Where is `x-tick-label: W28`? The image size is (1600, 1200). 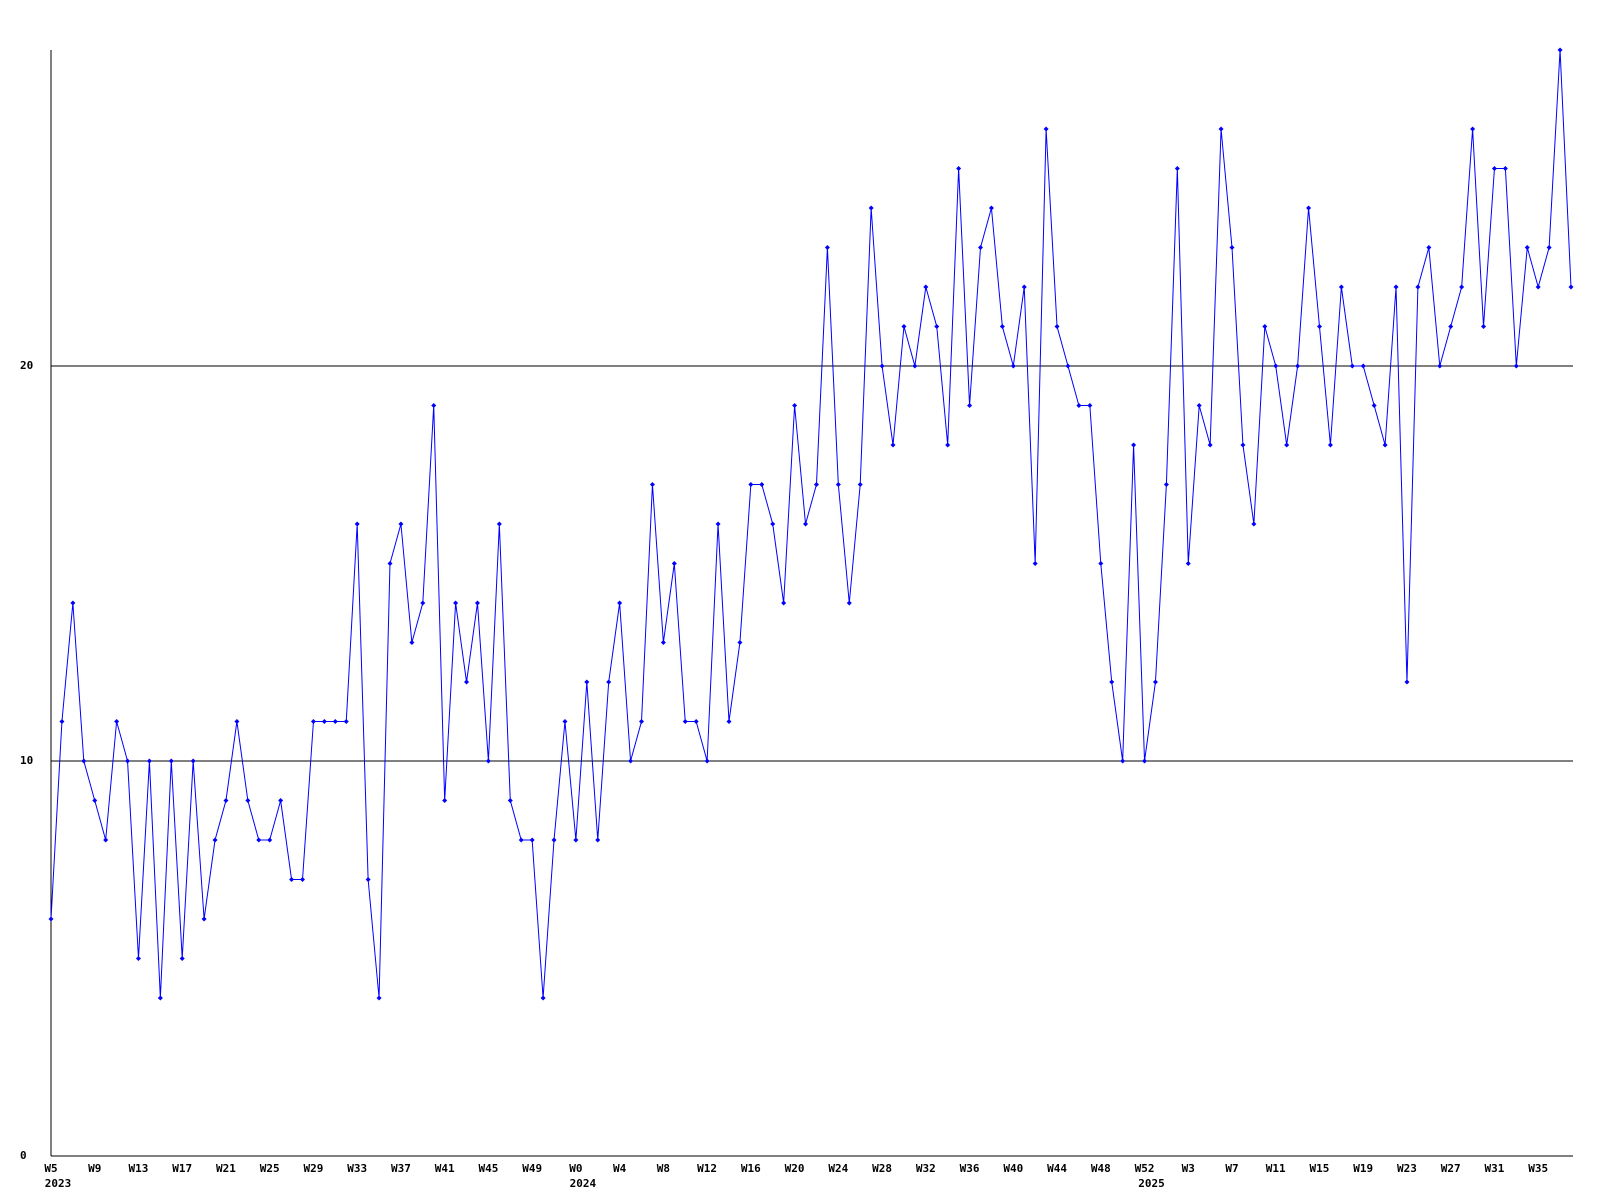 x-tick-label: W28 is located at coordinates (882, 1168).